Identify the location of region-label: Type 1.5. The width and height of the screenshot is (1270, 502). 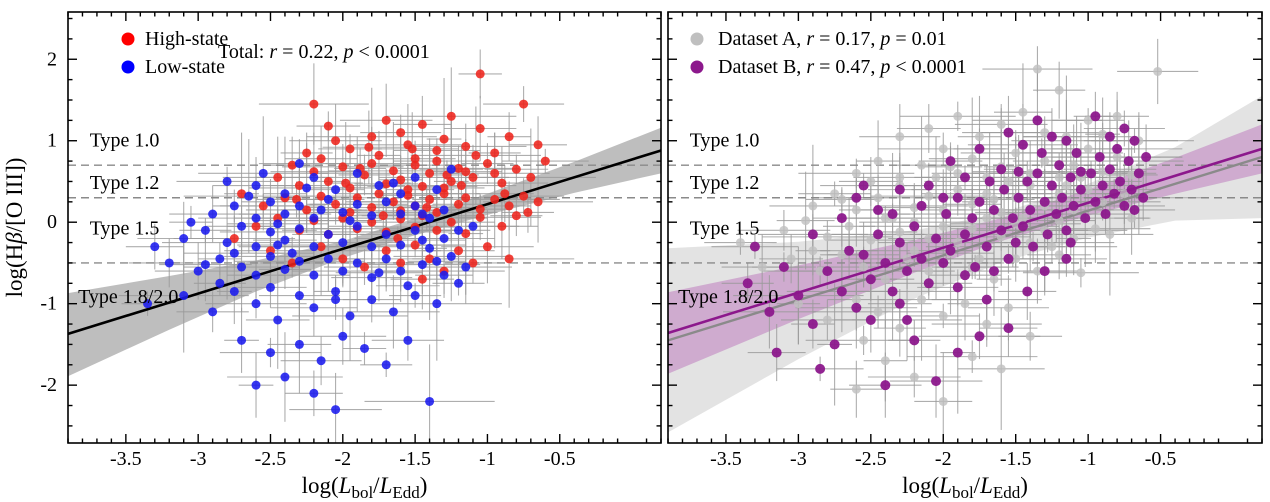
(125, 229).